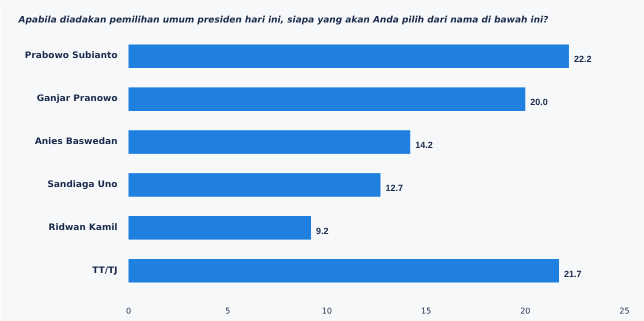 Image resolution: width=644 pixels, height=321 pixels. Describe the element at coordinates (82, 185) in the screenshot. I see `y-tick-label: Sandiaga Uno` at that location.